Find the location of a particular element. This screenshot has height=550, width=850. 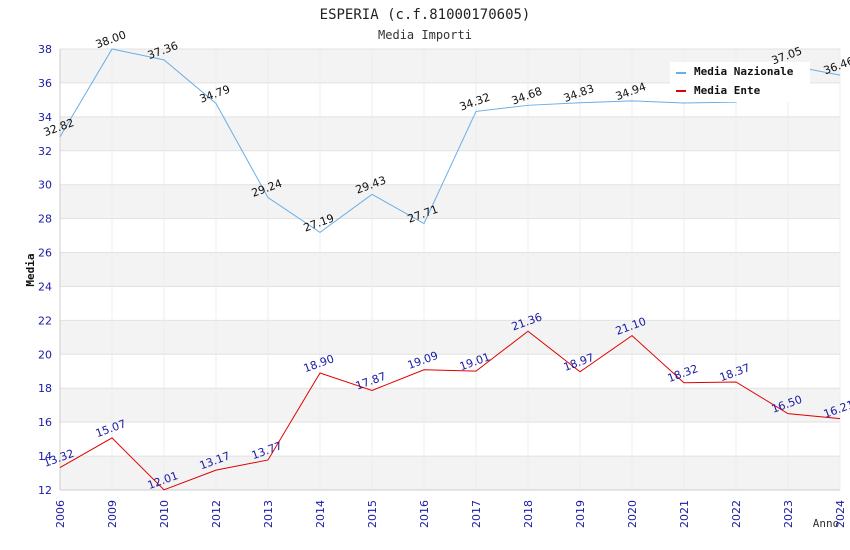

y-axis-label: Media is located at coordinates (30, 269).